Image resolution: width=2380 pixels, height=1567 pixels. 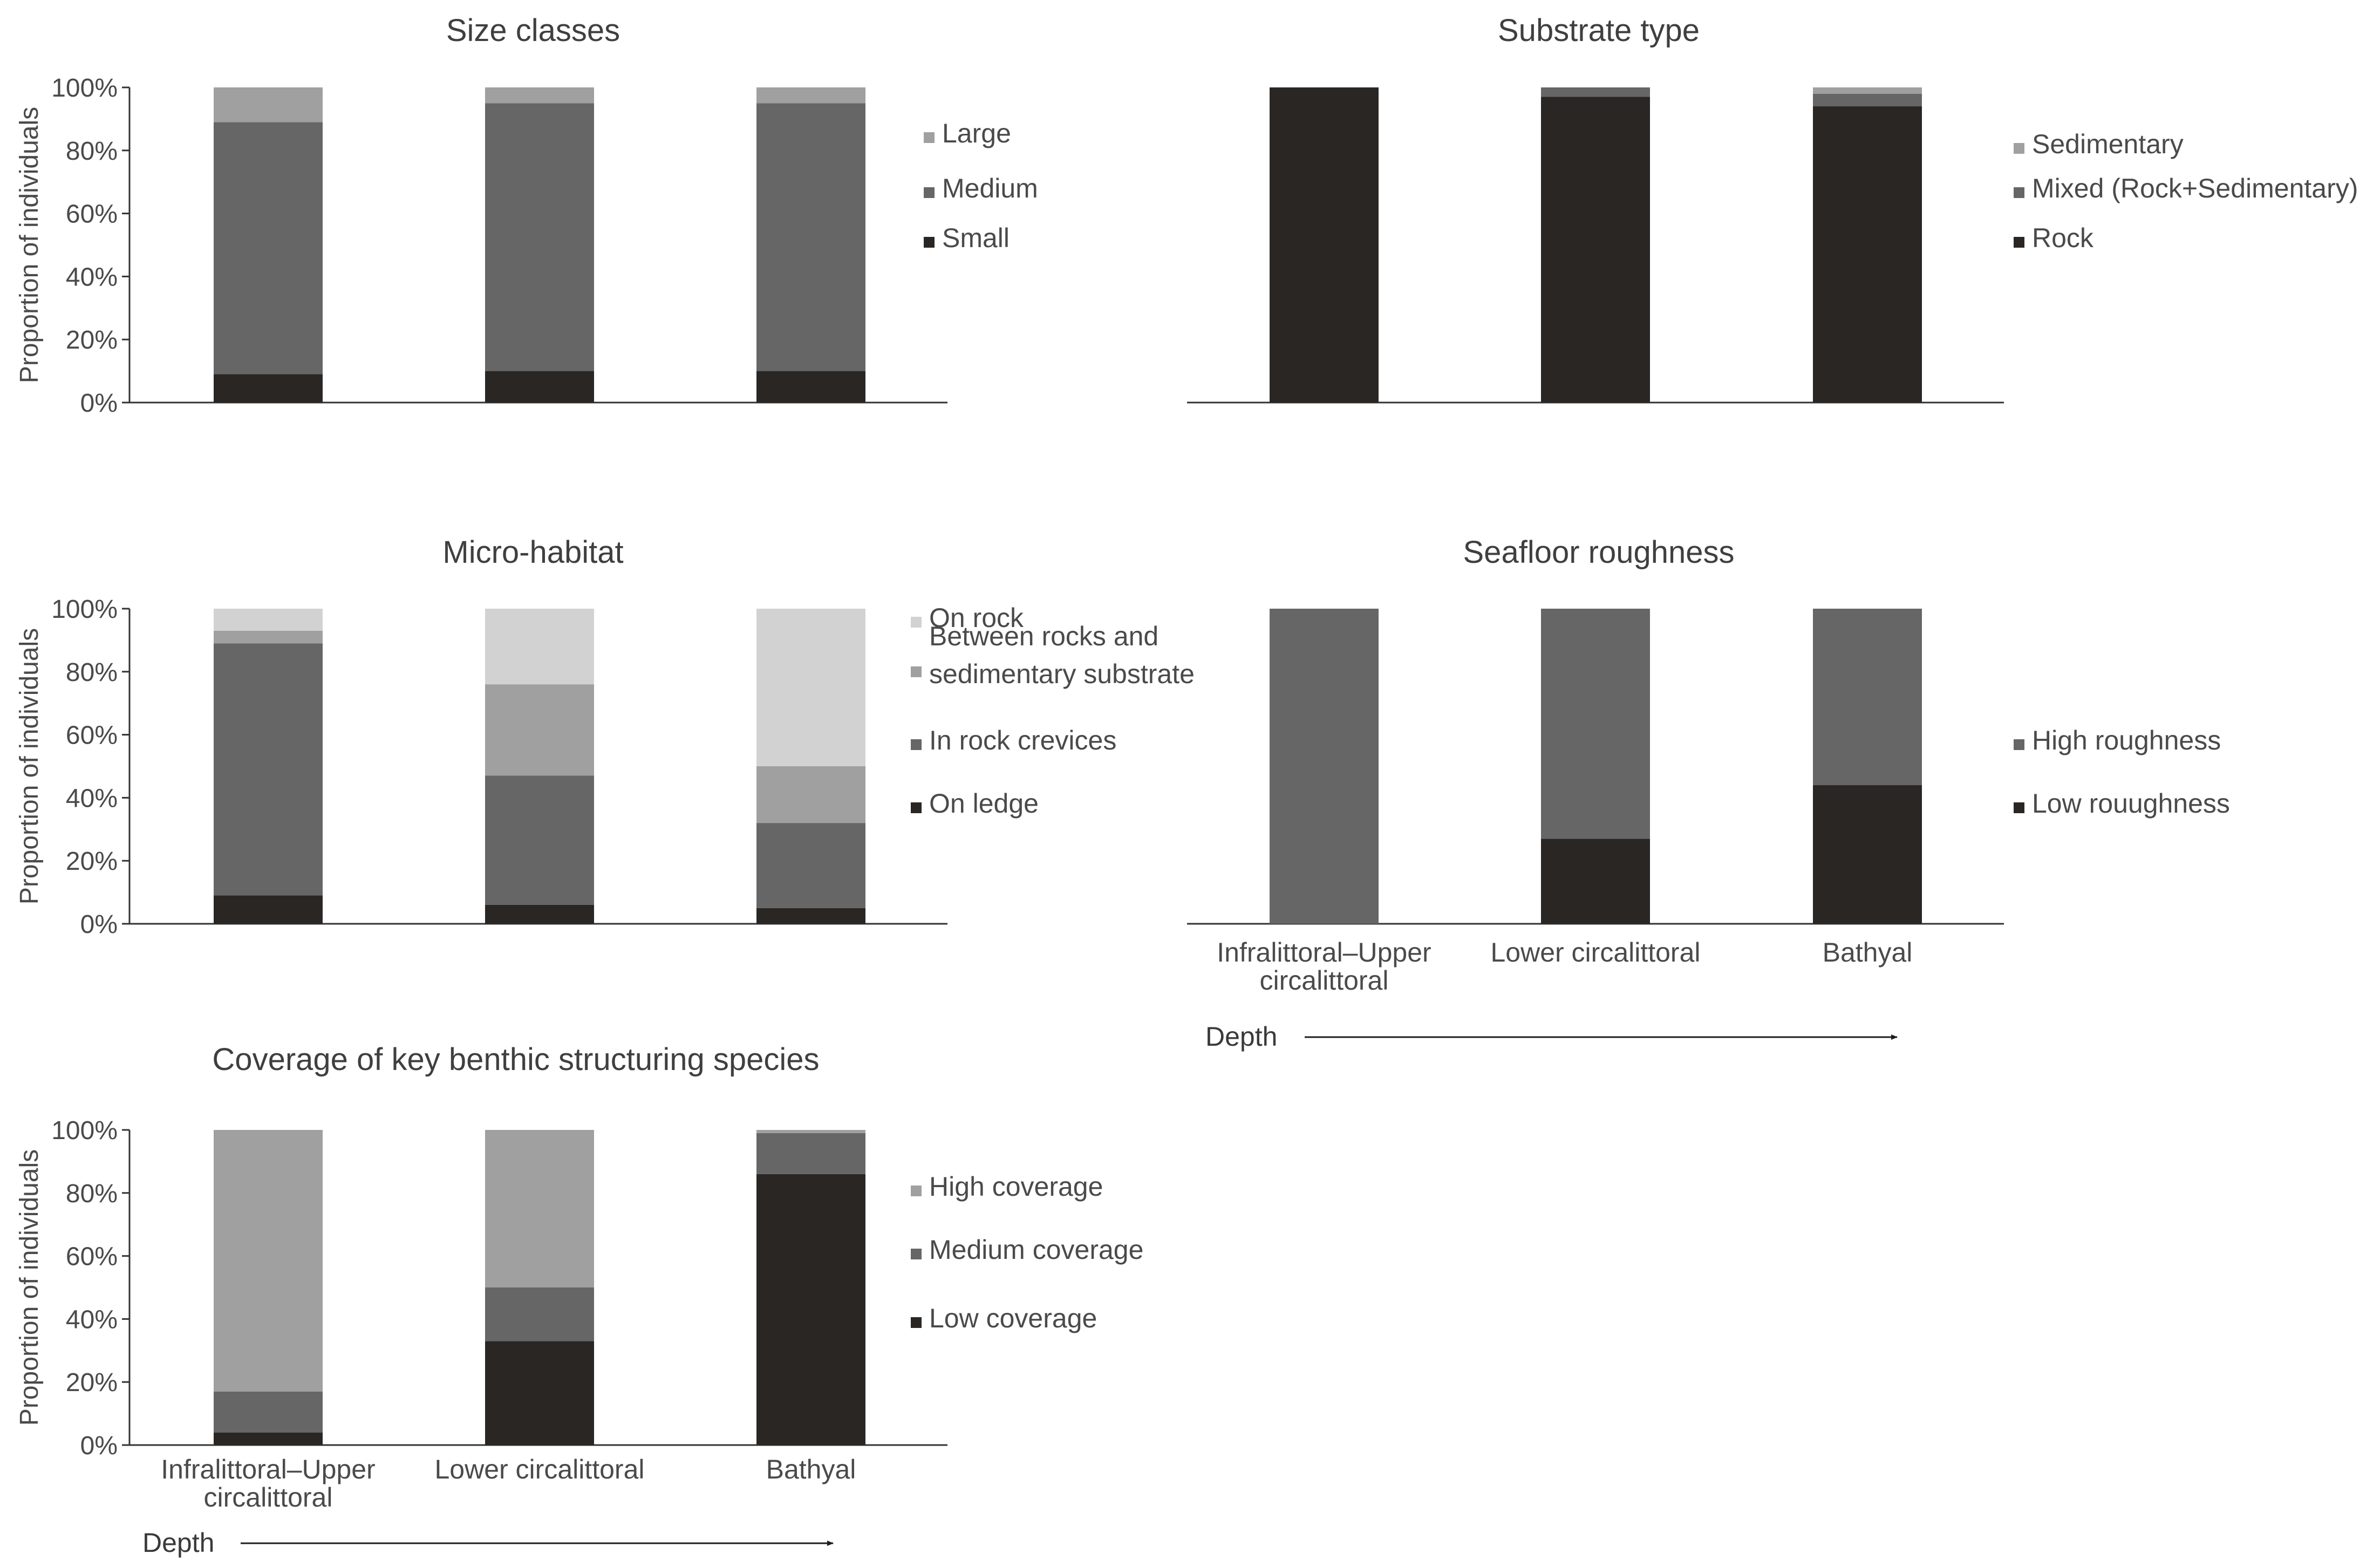 I want to click on legend-label: Low coverage, so click(x=1013, y=1318).